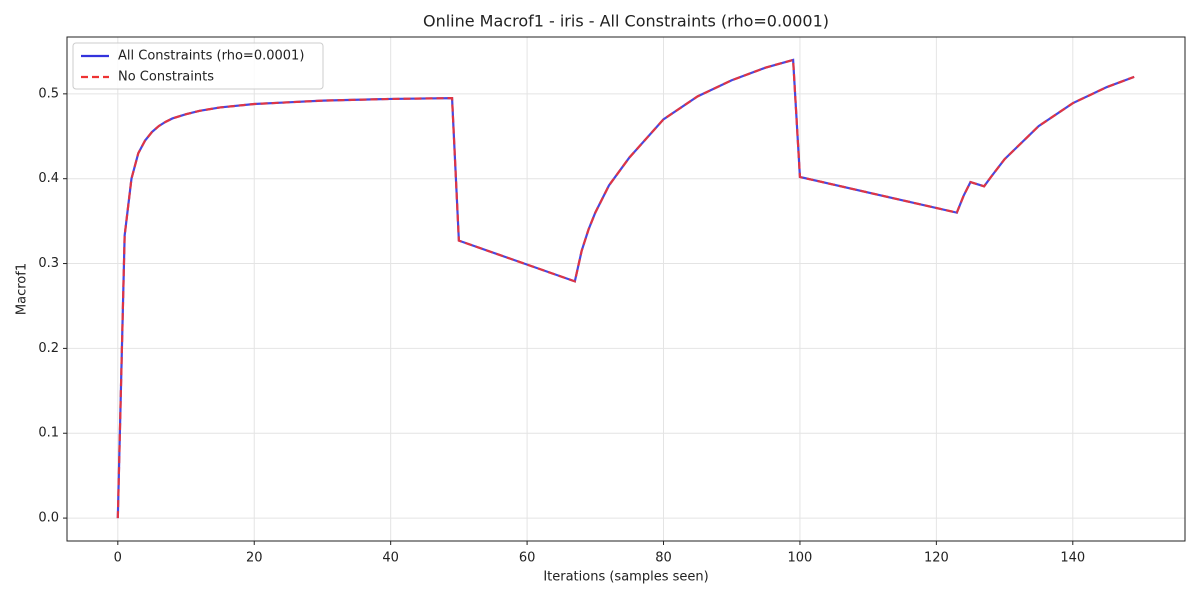  I want to click on x-tick-label: 140, so click(1072, 558).